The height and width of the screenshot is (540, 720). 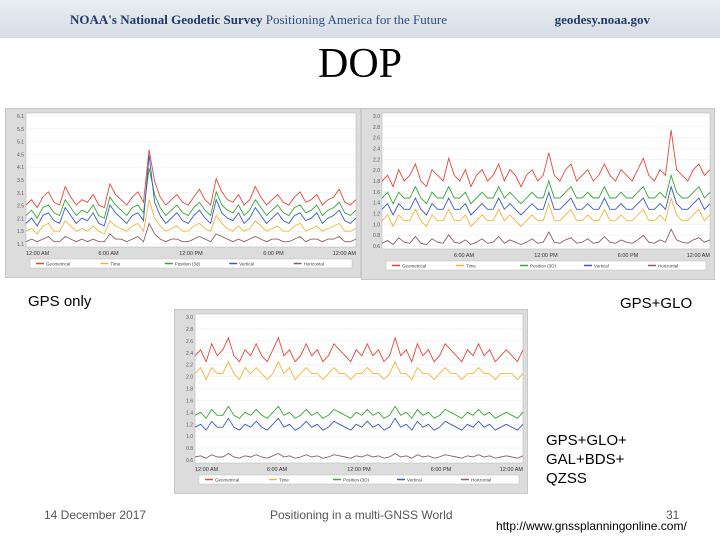 I want to click on y-tick-label: 4.5, so click(x=20, y=155).